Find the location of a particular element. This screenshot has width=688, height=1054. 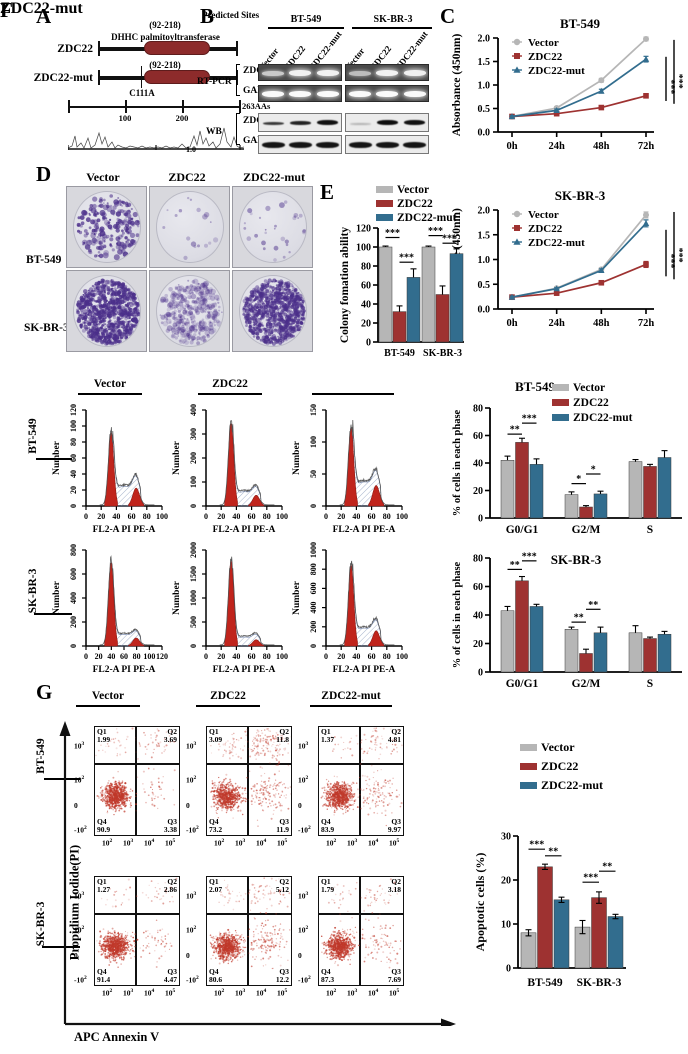

hist-x-tick-label: 40 is located at coordinates (111, 656).